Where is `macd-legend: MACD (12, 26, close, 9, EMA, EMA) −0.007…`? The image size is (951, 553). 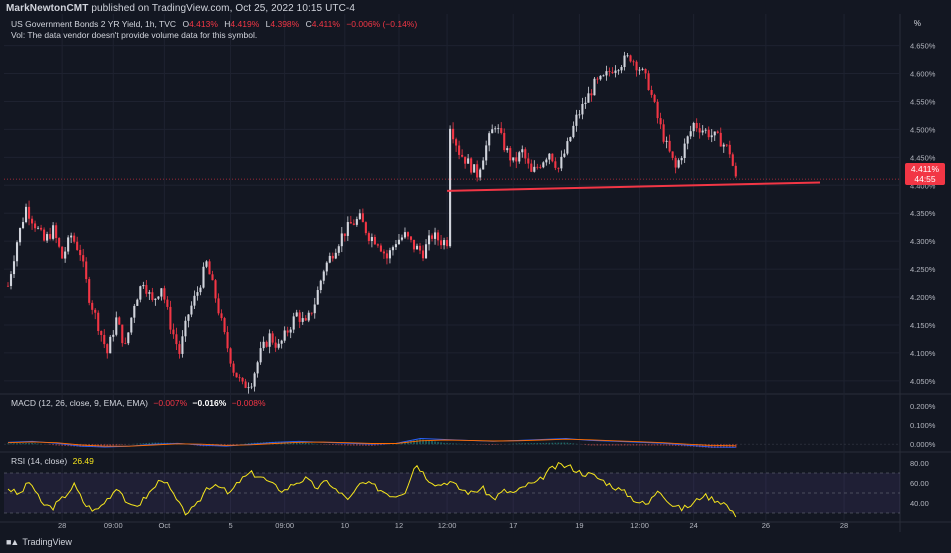 macd-legend: MACD (12, 26, close, 9, EMA, EMA) −0.007… is located at coordinates (138, 403).